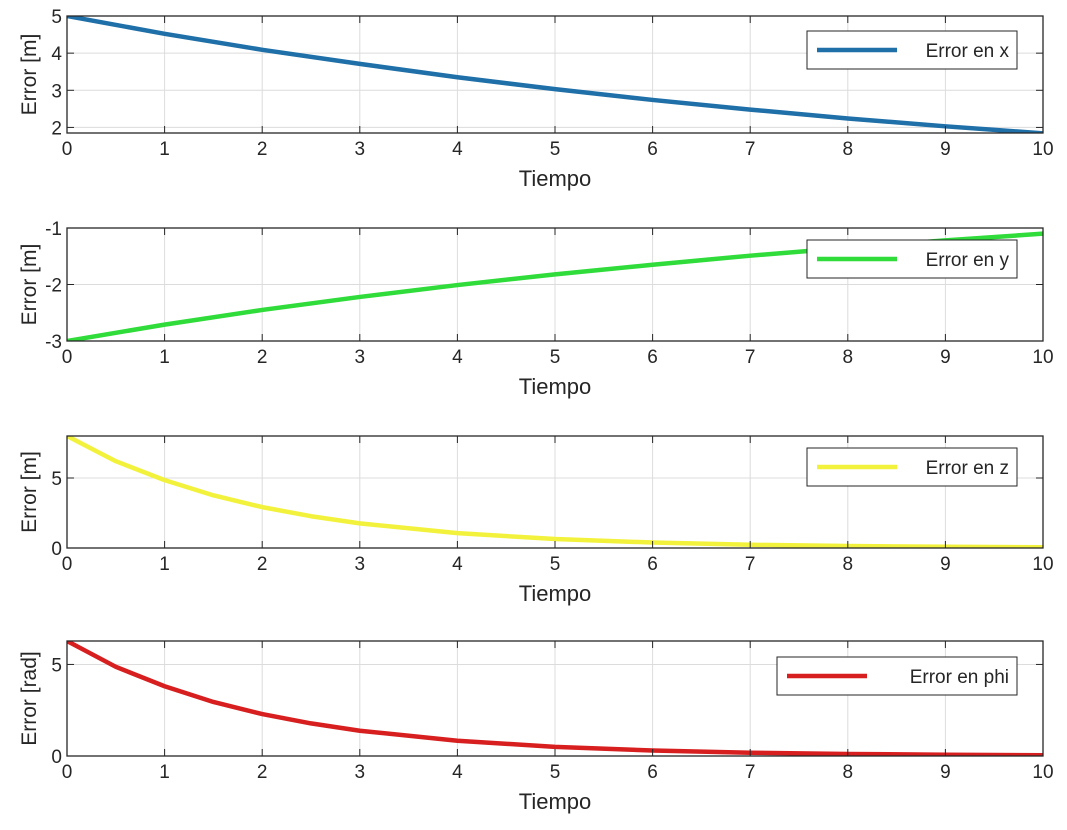 The width and height of the screenshot is (1067, 830). What do you see at coordinates (897, 676) in the screenshot?
I see `legend: Error en phi` at bounding box center [897, 676].